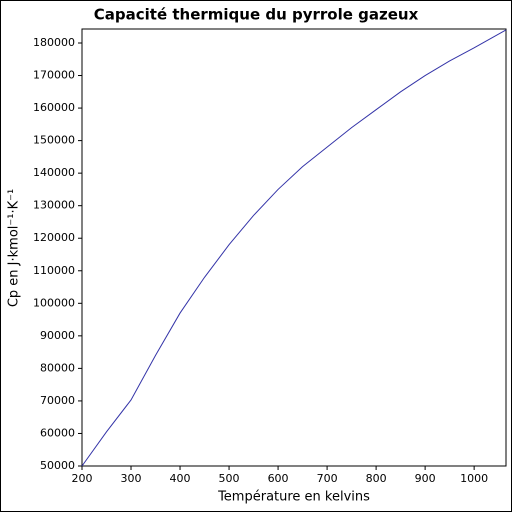 This screenshot has width=512, height=512. I want to click on y-tick-label: 110000, so click(54, 270).